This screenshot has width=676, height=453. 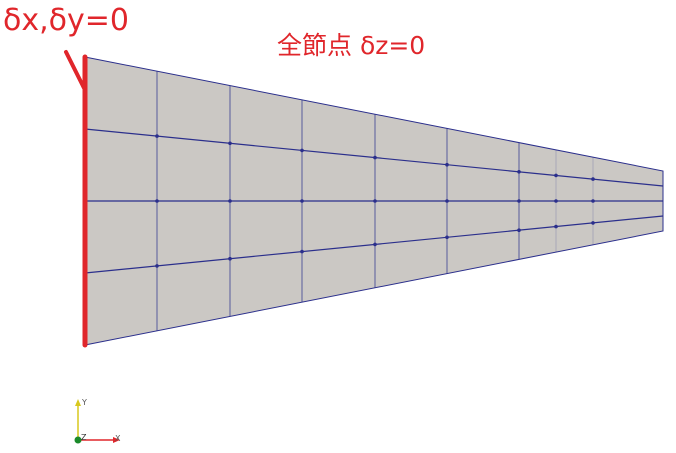 I want to click on all-nodes-constraint-label: 全節点 δz=0, so click(x=351, y=45).